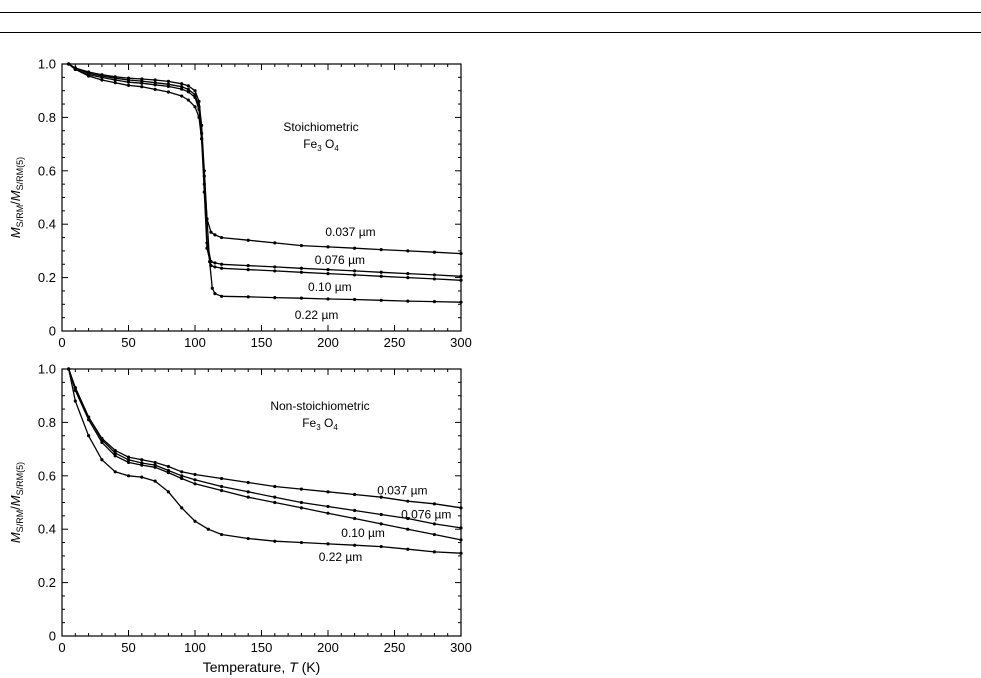  What do you see at coordinates (16, 197) in the screenshot?
I see `chart-1-y-axis-label: MS/RM/MS/RM(5)` at bounding box center [16, 197].